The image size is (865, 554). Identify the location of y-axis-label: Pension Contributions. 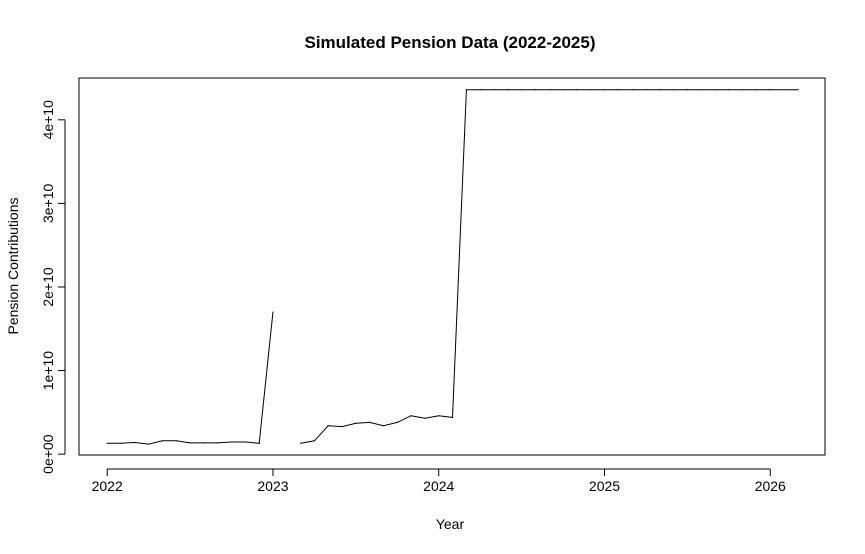
(13, 266).